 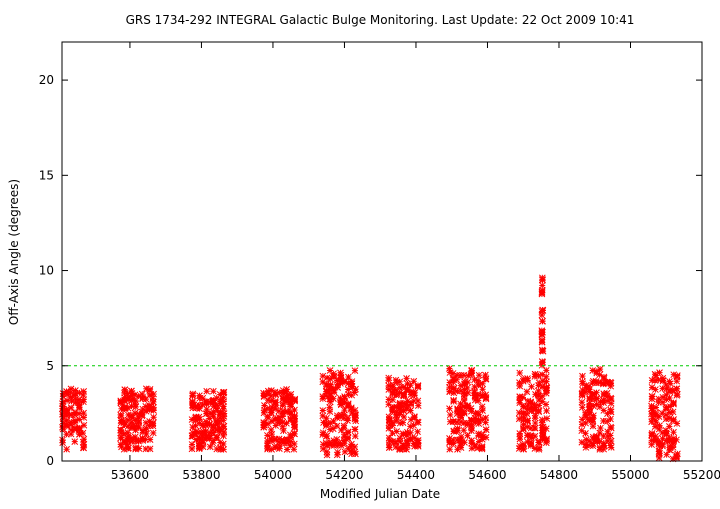 I want to click on y-tick-label: 0, so click(x=50, y=461).